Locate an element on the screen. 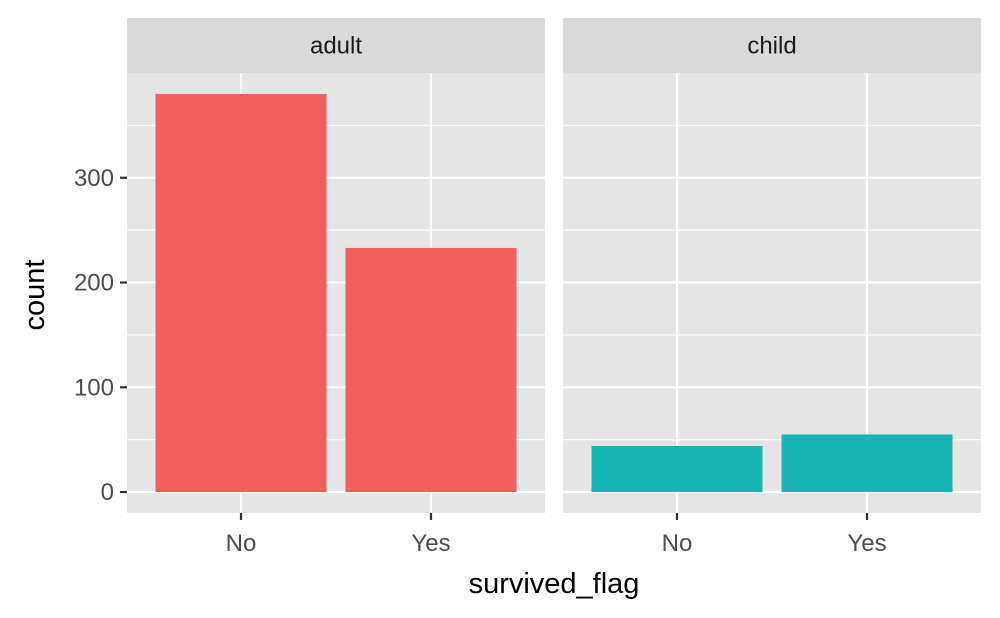  strip-label-adult: adult is located at coordinates (336, 46).